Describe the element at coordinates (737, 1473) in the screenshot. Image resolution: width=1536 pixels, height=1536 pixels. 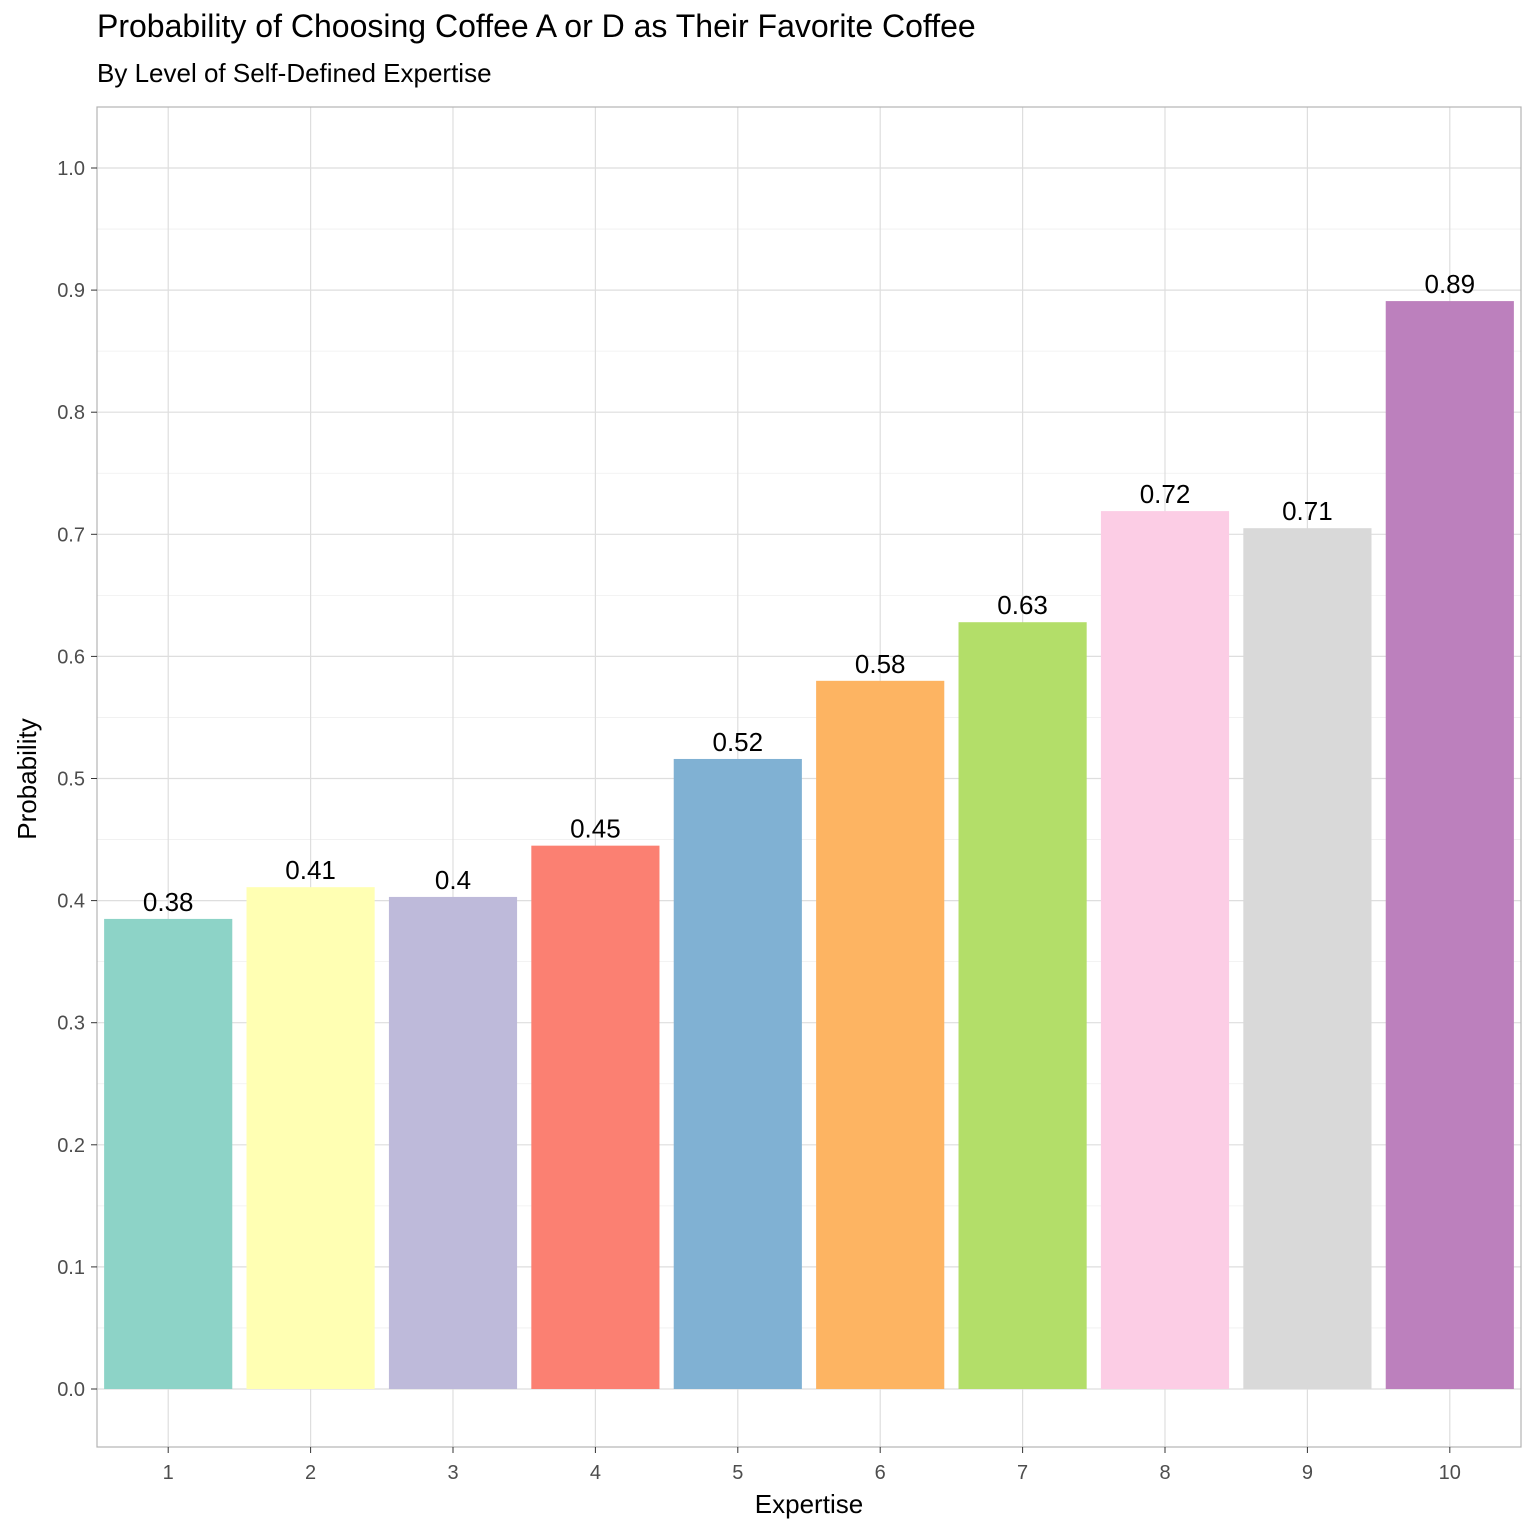
I see `x-tick-label: 5` at that location.